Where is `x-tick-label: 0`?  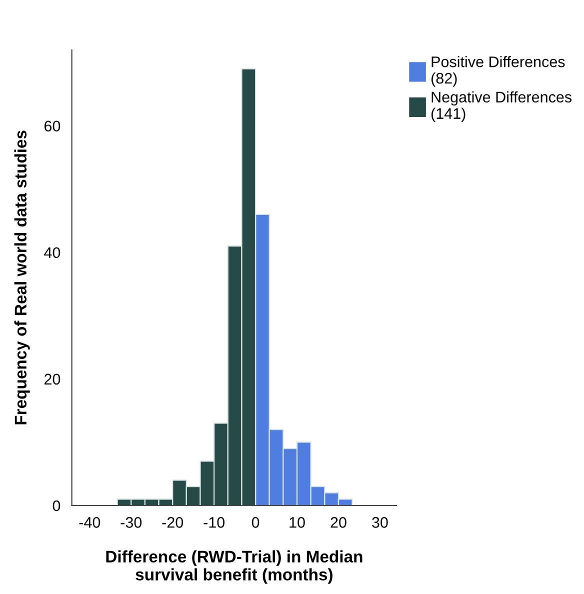
x-tick-label: 0 is located at coordinates (256, 522).